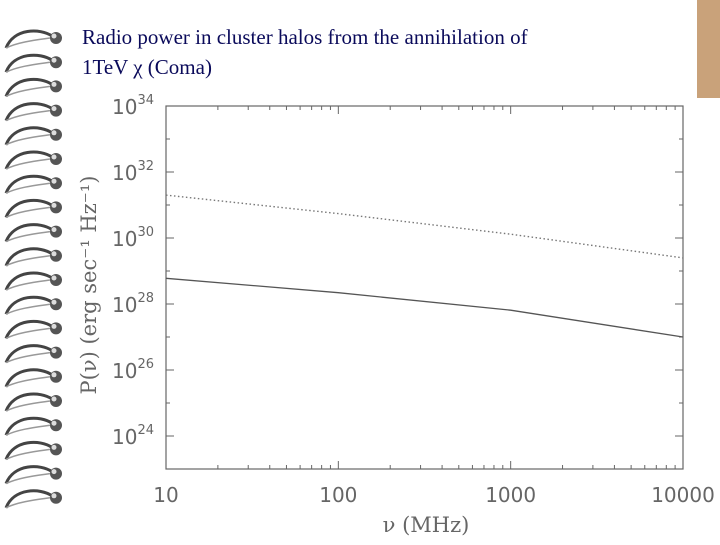 The width and height of the screenshot is (720, 545). I want to click on slide-title-line-2: 1TeV χ (Coma), so click(147, 67).